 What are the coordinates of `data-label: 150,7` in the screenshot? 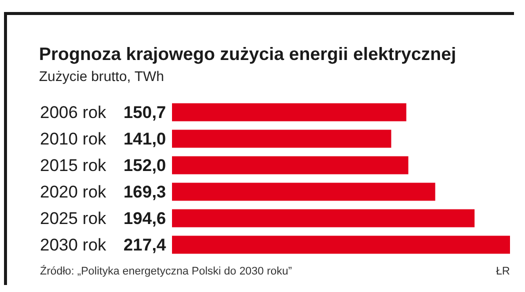 It's located at (144, 112).